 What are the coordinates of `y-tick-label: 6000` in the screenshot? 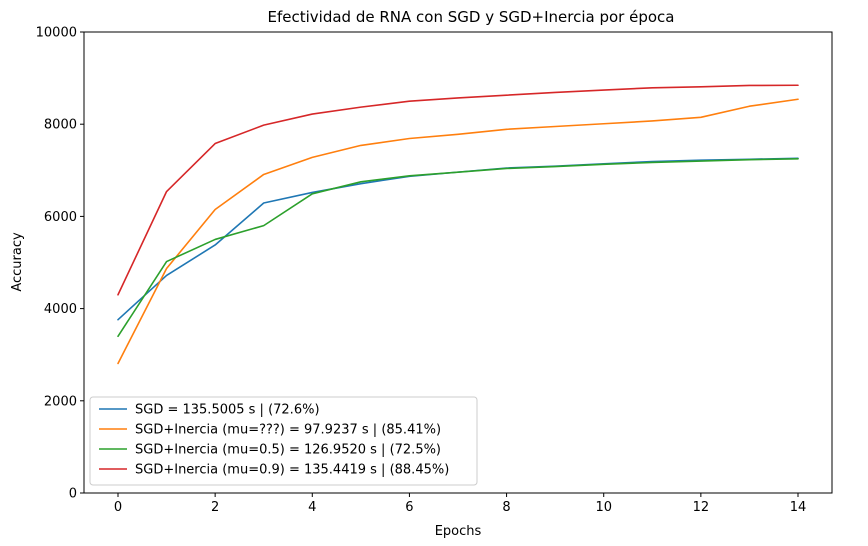 It's located at (60, 217).